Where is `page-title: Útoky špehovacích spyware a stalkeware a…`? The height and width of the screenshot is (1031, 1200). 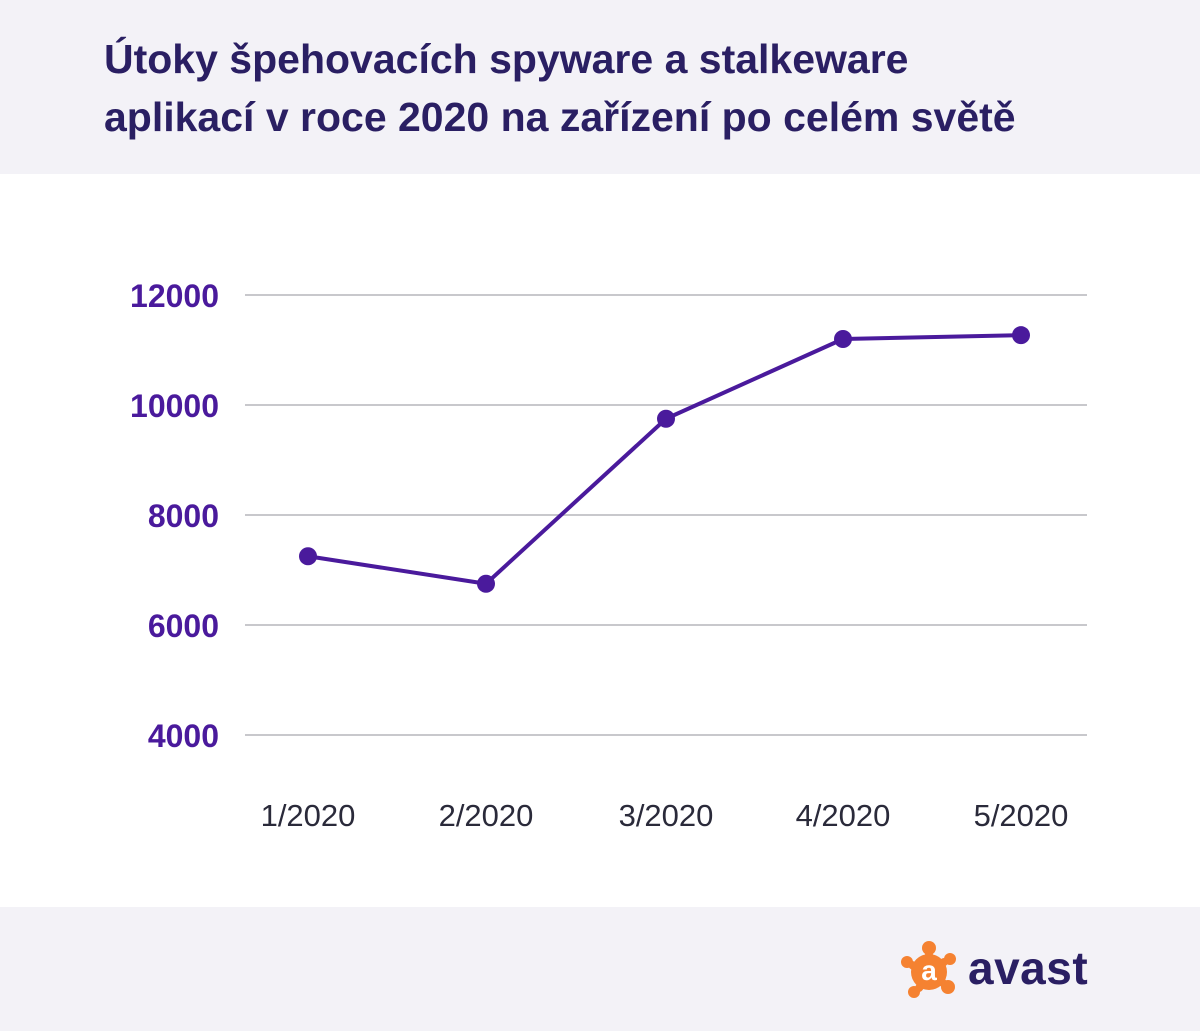 page-title: Útoky špehovacích spyware a stalkeware a… is located at coordinates (634, 88).